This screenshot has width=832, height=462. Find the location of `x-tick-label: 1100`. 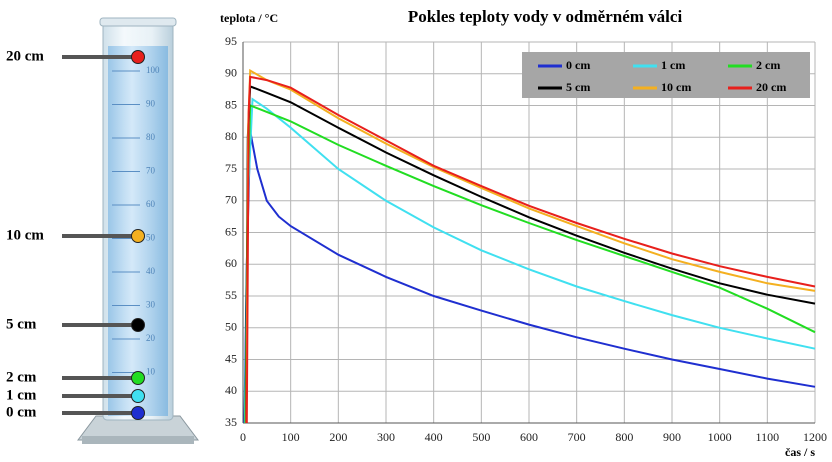

x-tick-label: 1100 is located at coordinates (768, 437).